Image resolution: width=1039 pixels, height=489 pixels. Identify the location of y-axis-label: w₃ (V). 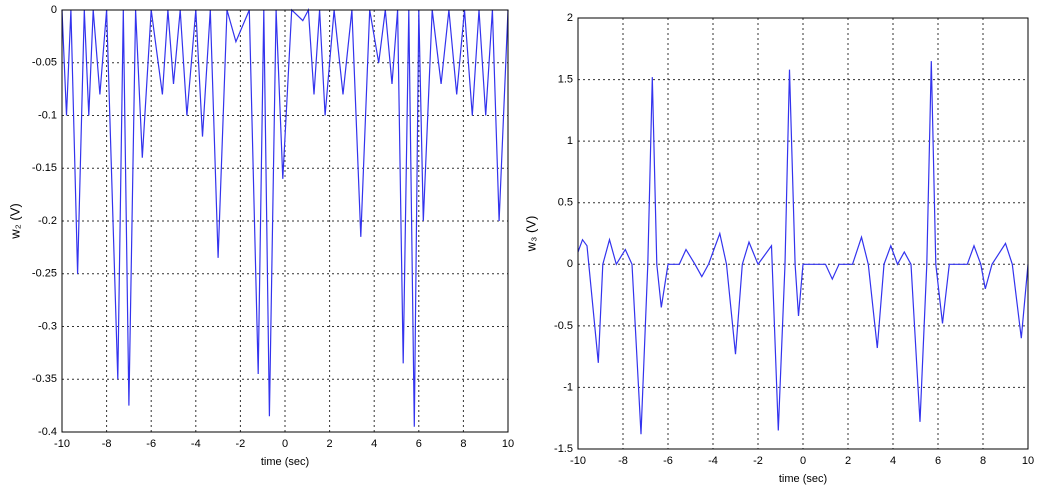
(530, 234).